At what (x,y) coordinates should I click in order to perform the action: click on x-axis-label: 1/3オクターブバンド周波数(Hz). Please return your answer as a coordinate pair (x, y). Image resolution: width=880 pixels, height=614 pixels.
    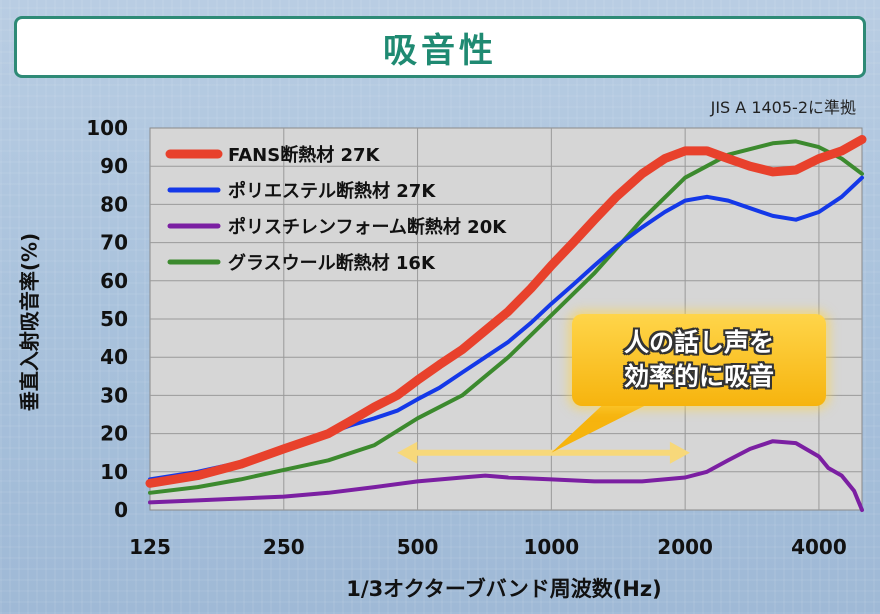
    Looking at the image, I should click on (504, 589).